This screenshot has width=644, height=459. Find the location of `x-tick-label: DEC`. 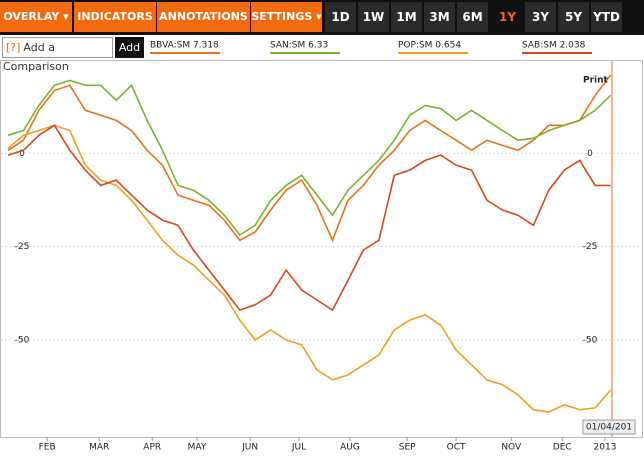

x-tick-label: DEC is located at coordinates (562, 448).